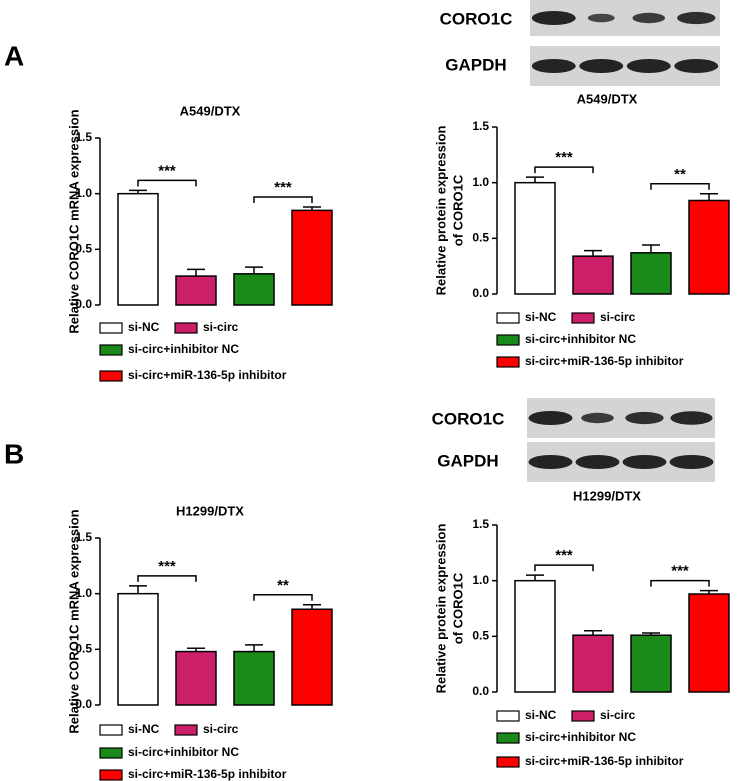 This screenshot has width=751, height=781. Describe the element at coordinates (14, 55) in the screenshot. I see `panel-label: A` at that location.